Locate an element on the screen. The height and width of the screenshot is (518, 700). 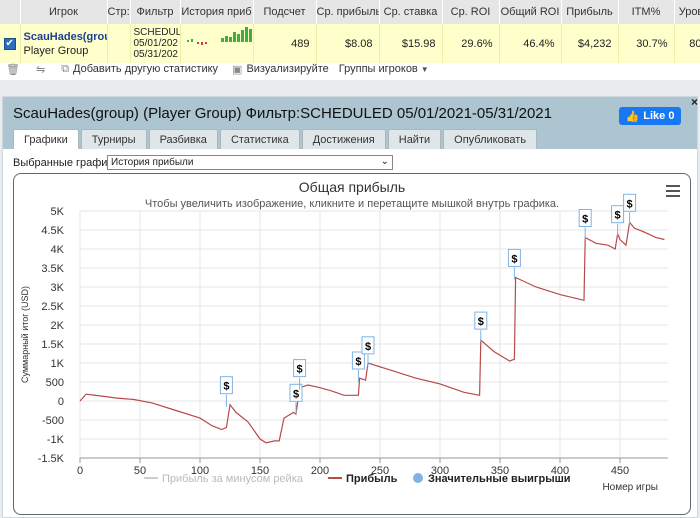
y-tick-label: 1K is located at coordinates (58, 364).